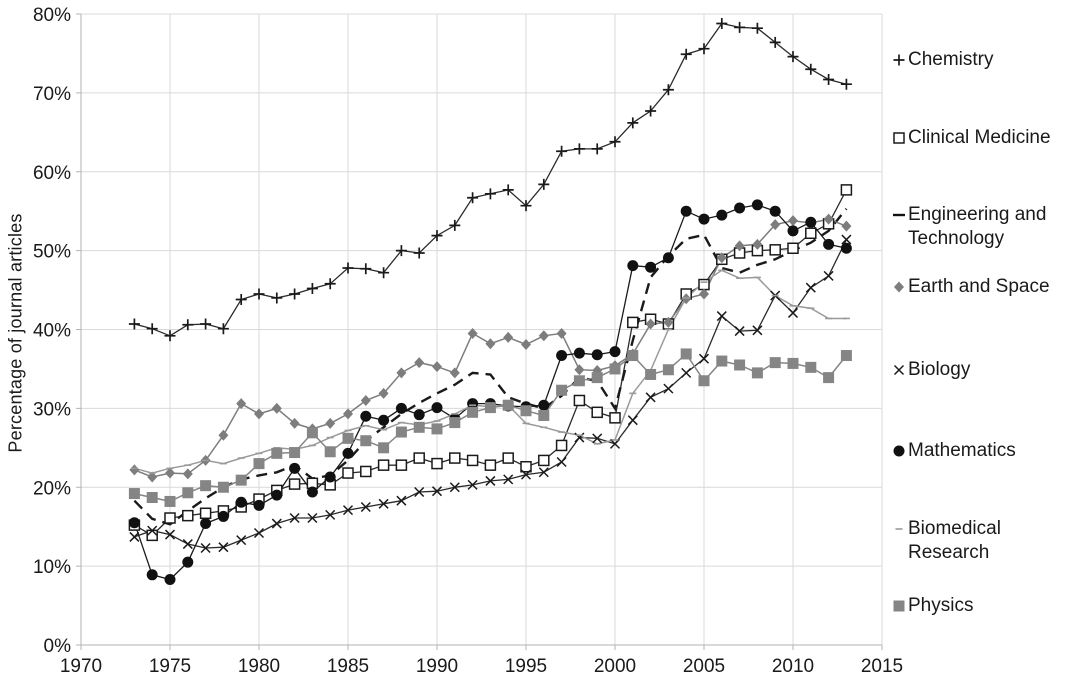  Describe the element at coordinates (899, 138) in the screenshot. I see `legend-marker-open-square` at that location.